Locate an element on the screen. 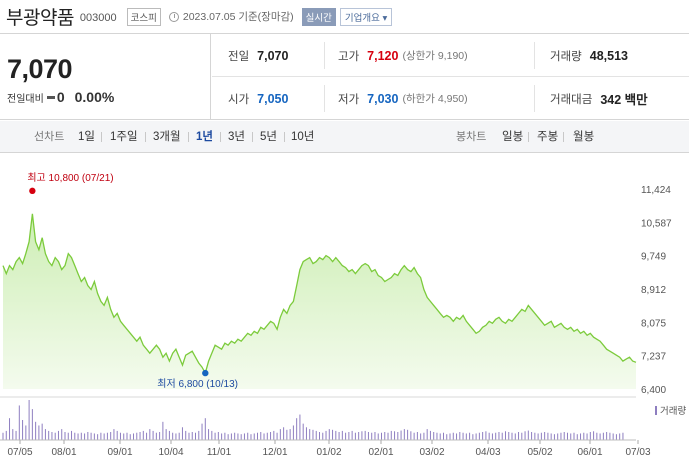 This screenshot has height=470, width=689. x-tick-label: 02/01 is located at coordinates (380, 452).